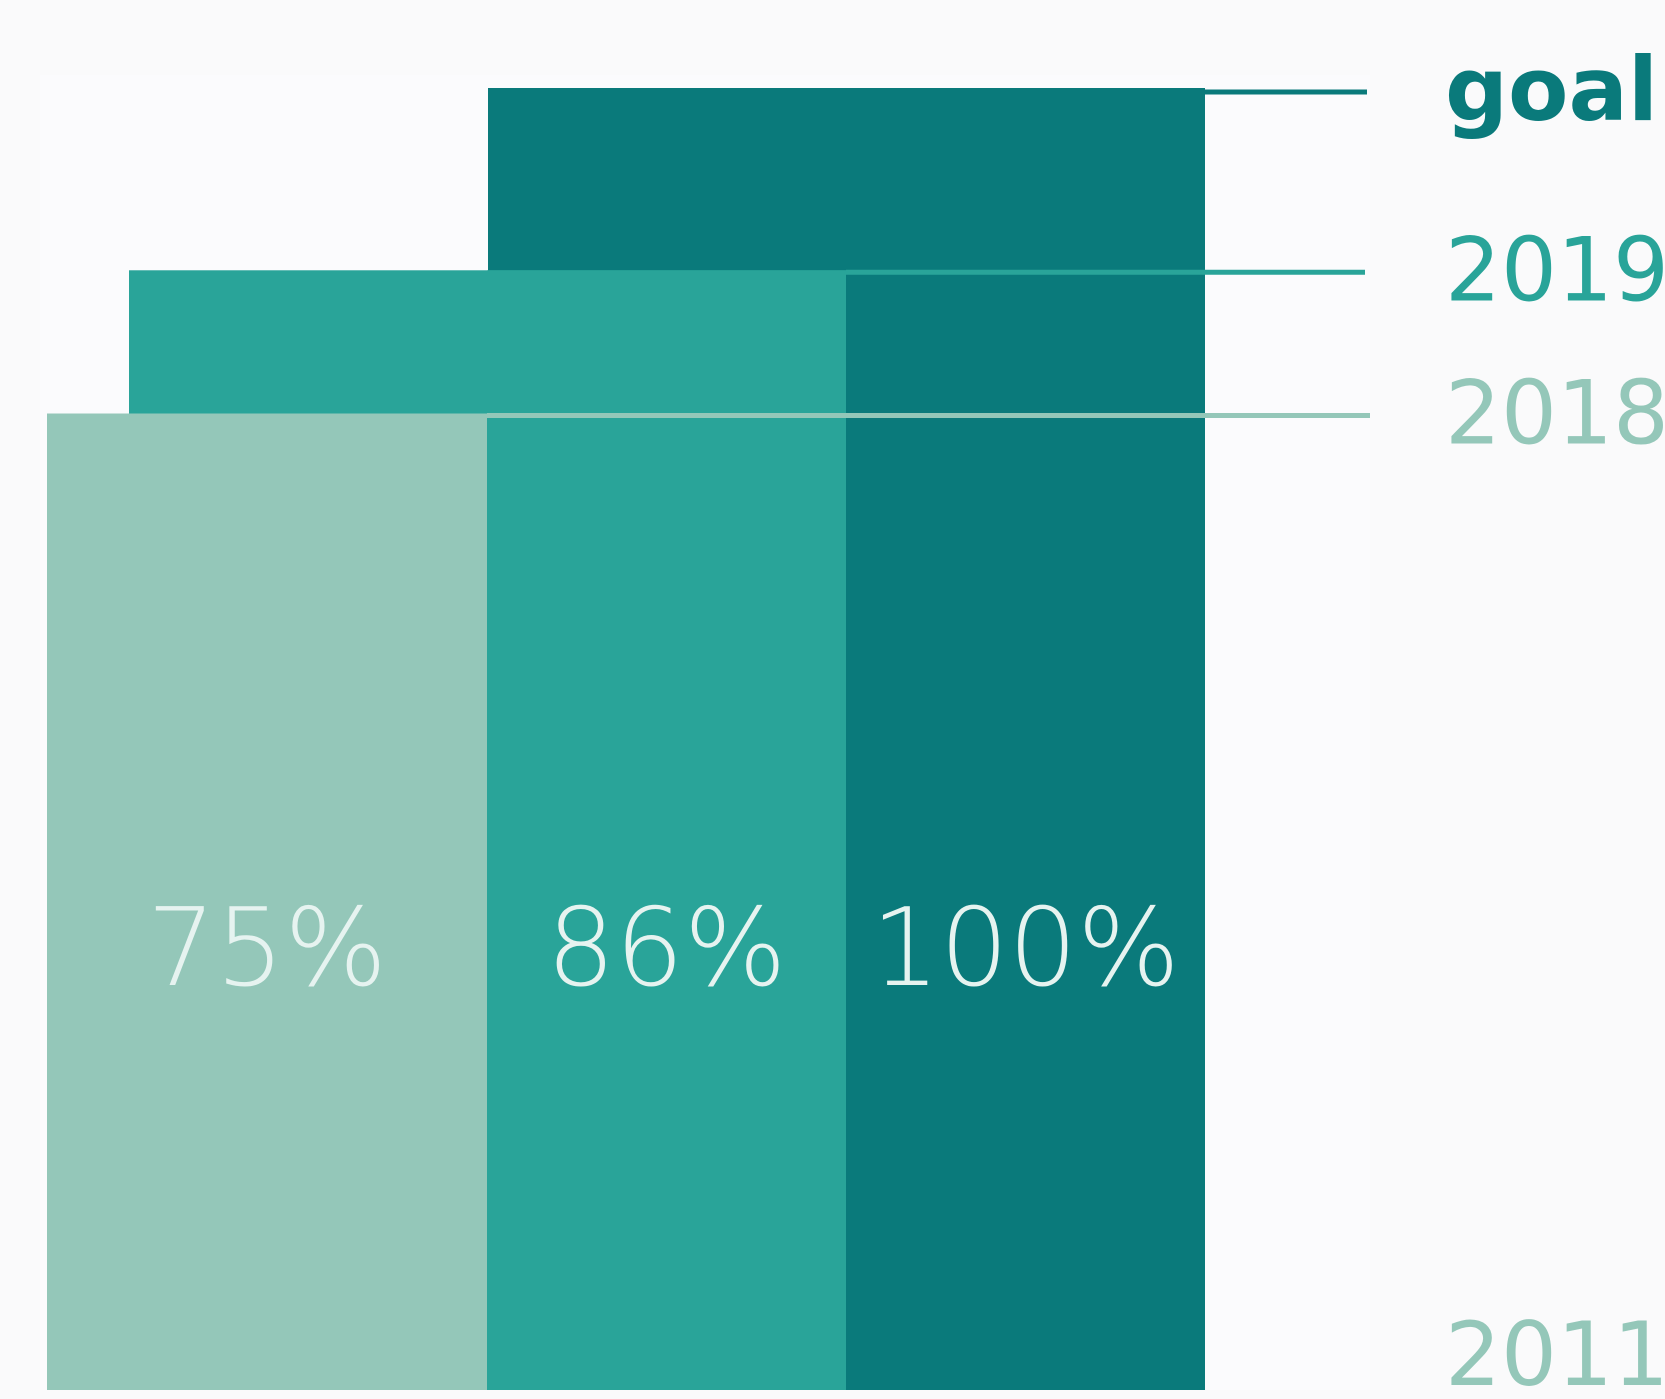 The image size is (1665, 1399). Describe the element at coordinates (666, 948) in the screenshot. I see `bar-value-label: 86%` at that location.